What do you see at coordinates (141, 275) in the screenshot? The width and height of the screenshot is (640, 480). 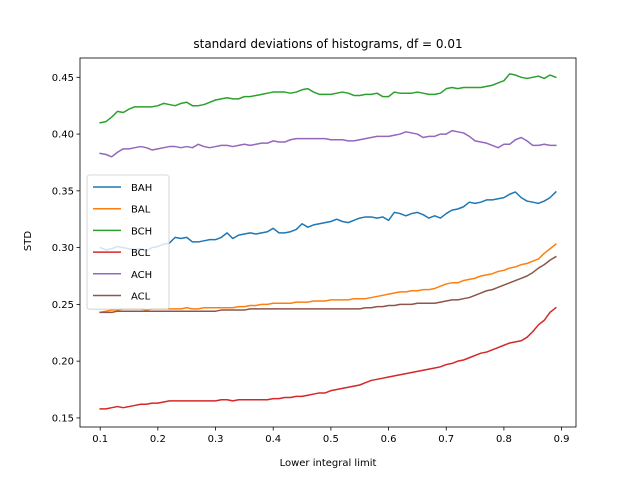 I see `legend-label-ach: ACH` at bounding box center [141, 275].